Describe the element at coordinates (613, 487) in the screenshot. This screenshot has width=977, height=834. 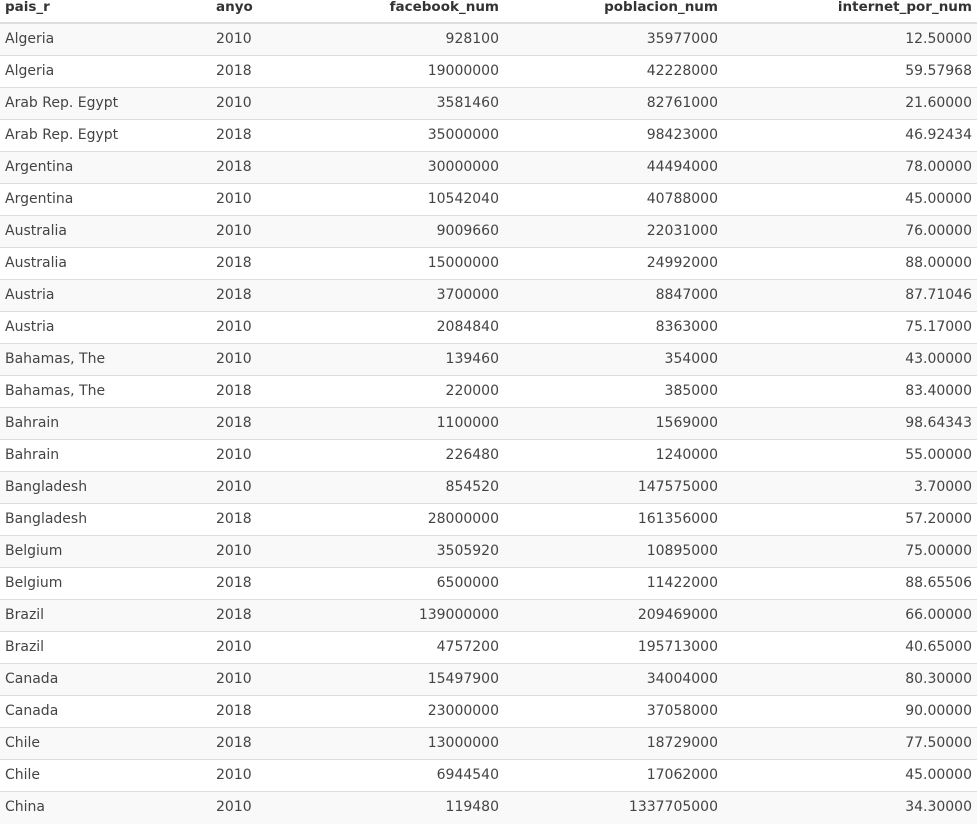
I see `cell-poblacion-num: 147575000` at that location.